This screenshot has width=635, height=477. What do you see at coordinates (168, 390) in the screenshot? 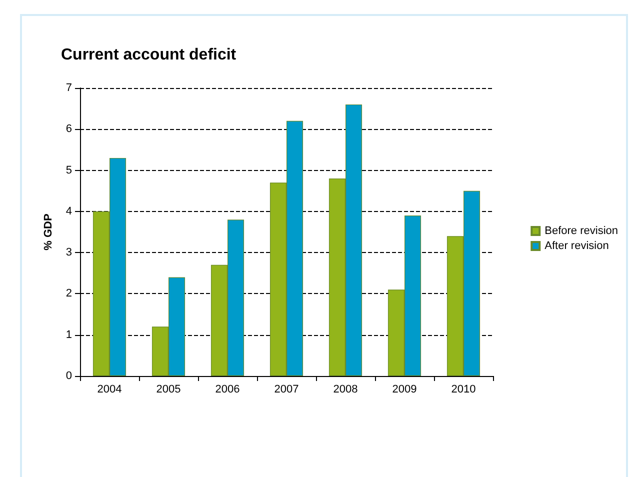
I see `x-tick-label: 2005` at bounding box center [168, 390].